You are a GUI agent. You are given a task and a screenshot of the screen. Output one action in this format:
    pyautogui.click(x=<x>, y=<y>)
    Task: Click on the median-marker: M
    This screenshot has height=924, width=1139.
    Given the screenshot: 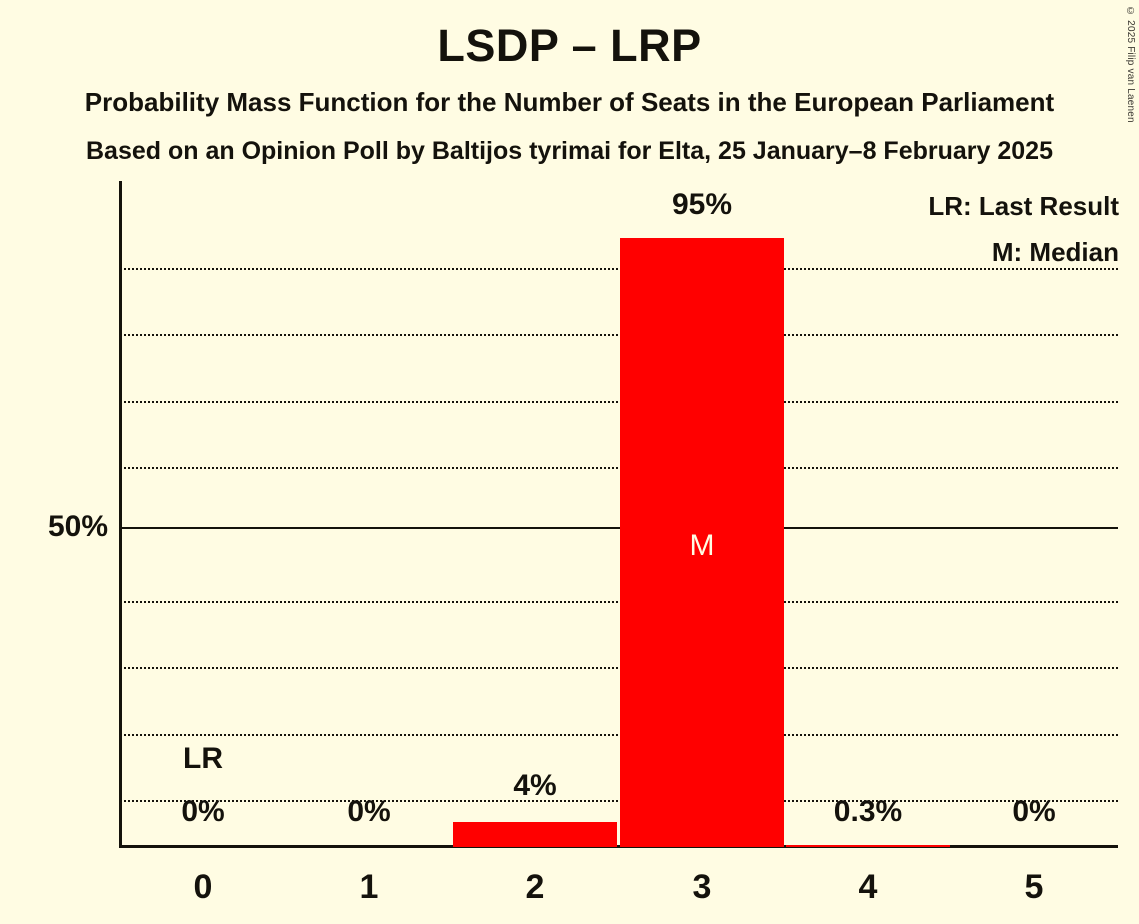 What is the action you would take?
    pyautogui.click(x=702, y=545)
    